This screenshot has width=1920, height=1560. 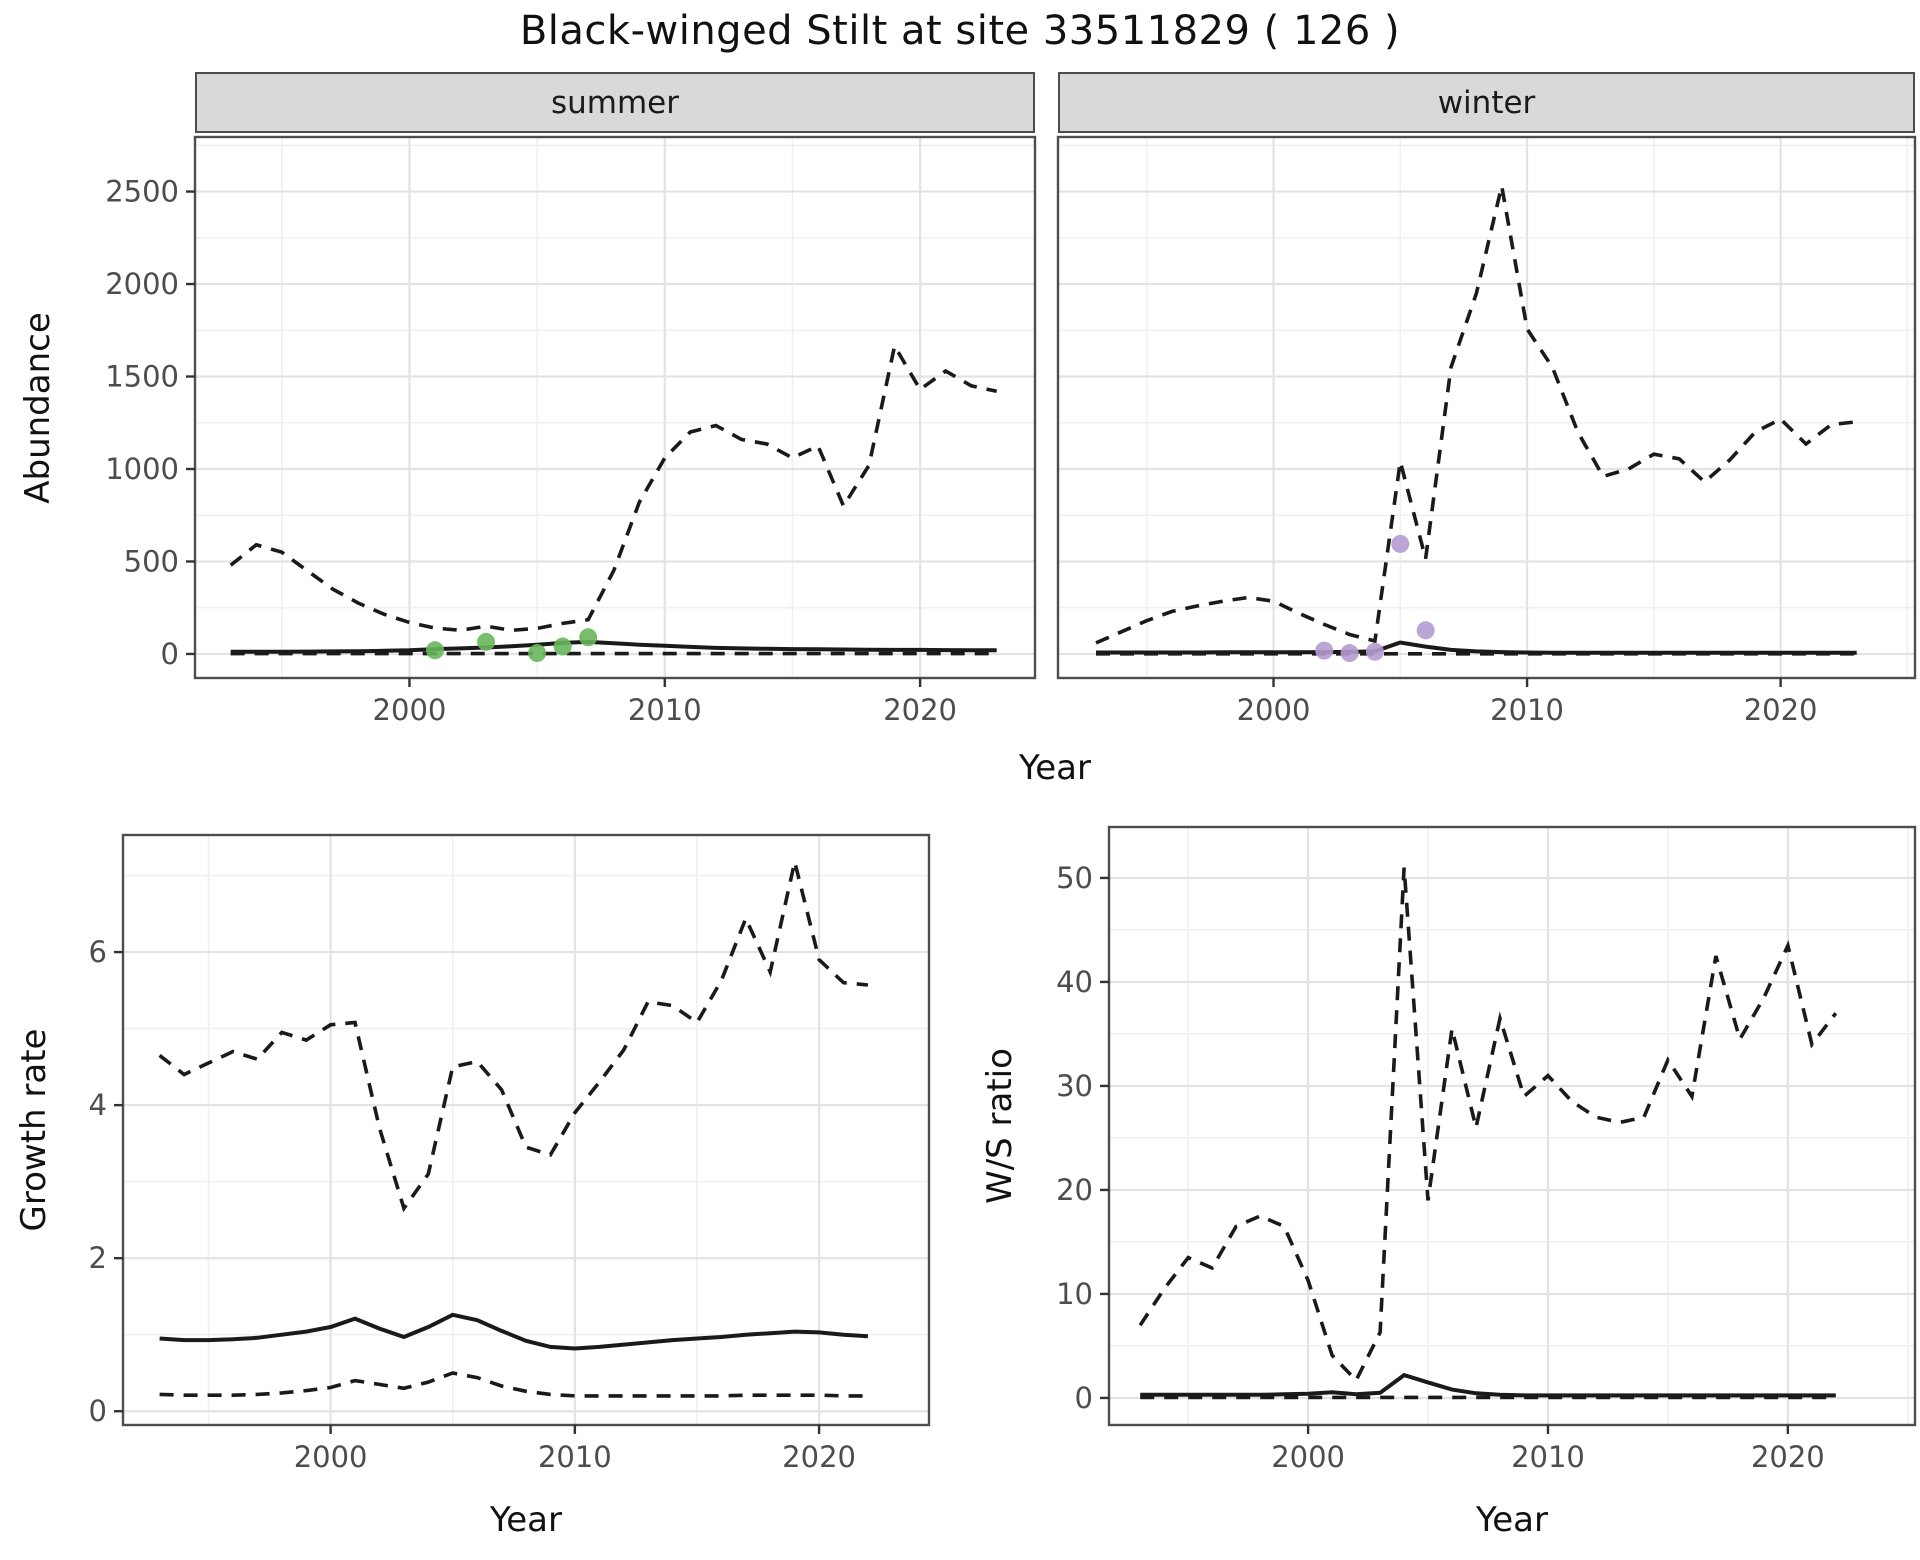 I want to click on facet-strip-winter-label: winter, so click(x=1486, y=102).